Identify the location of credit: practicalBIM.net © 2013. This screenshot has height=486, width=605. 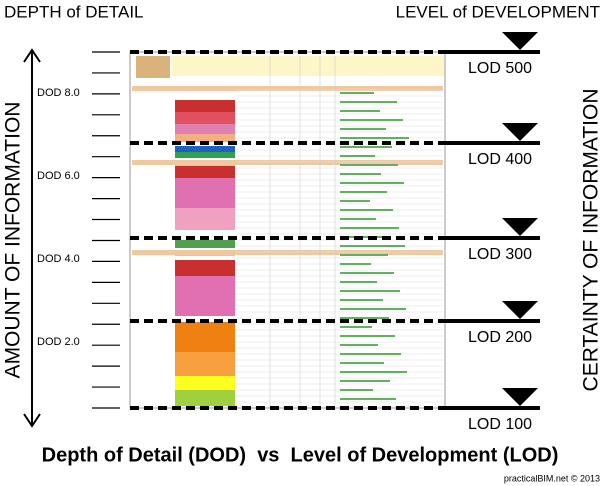
(552, 478).